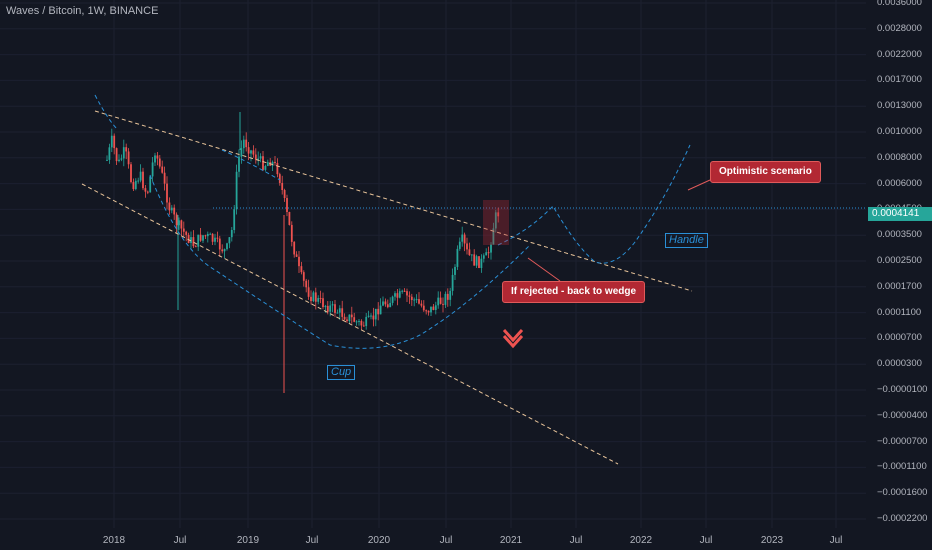 Image resolution: width=932 pixels, height=550 pixels. Describe the element at coordinates (341, 372) in the screenshot. I see `label-cup: Cup` at that location.